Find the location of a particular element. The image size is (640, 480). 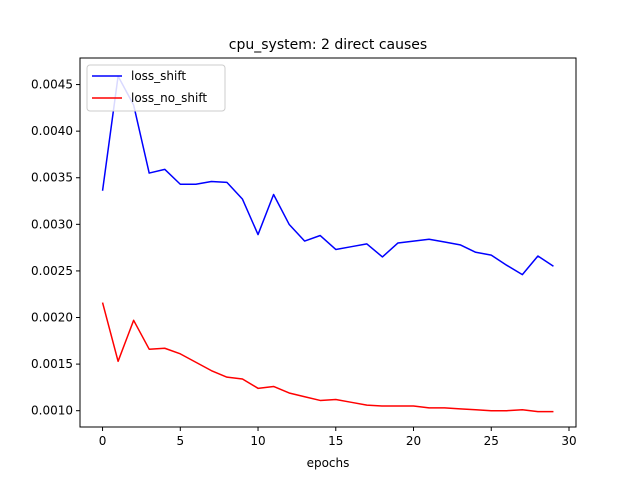

x-axis-label: epochs is located at coordinates (328, 463).